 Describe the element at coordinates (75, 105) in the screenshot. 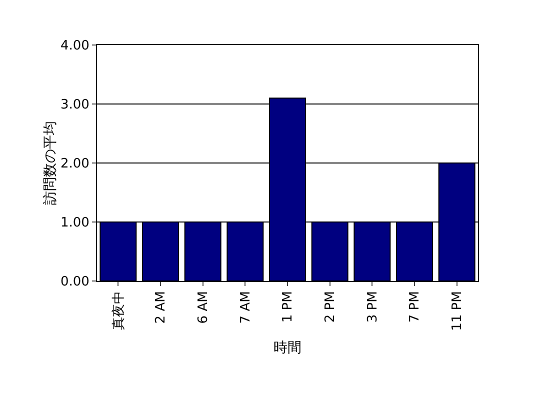

I see `y-tick-label: 3.00` at that location.